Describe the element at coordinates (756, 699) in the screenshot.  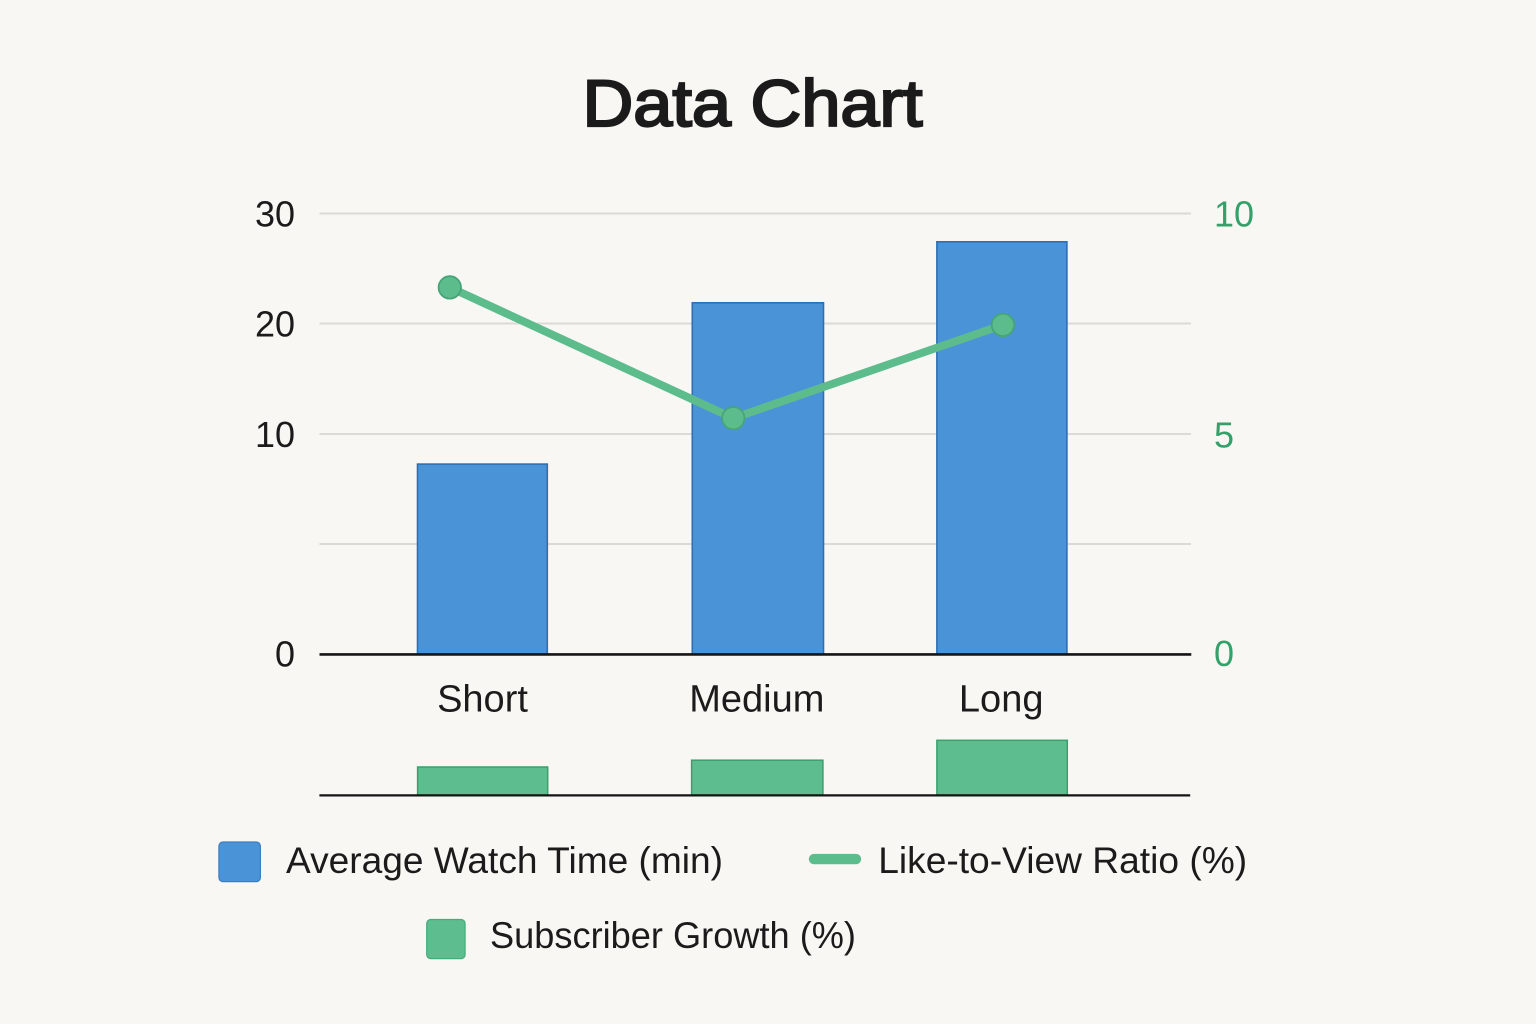
I see `svg-text: Medium` at that location.